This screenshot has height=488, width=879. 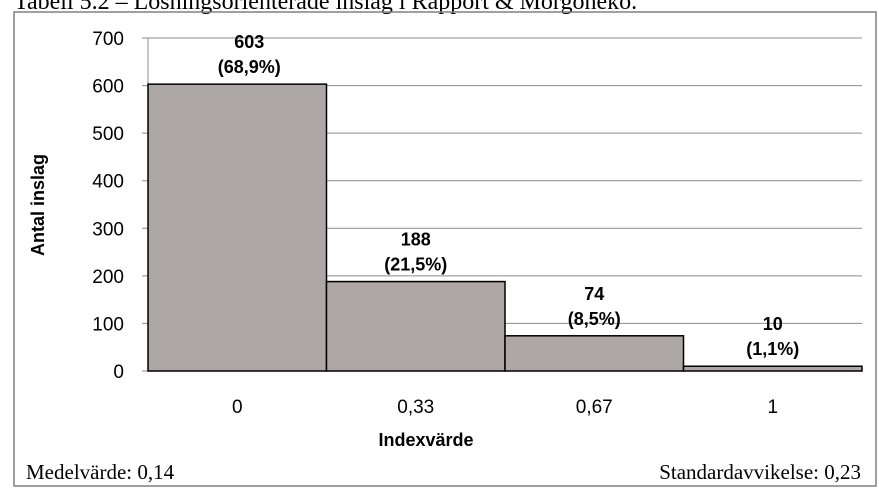 I want to click on mean-value: Medelvärde: 0,14, so click(x=100, y=472).